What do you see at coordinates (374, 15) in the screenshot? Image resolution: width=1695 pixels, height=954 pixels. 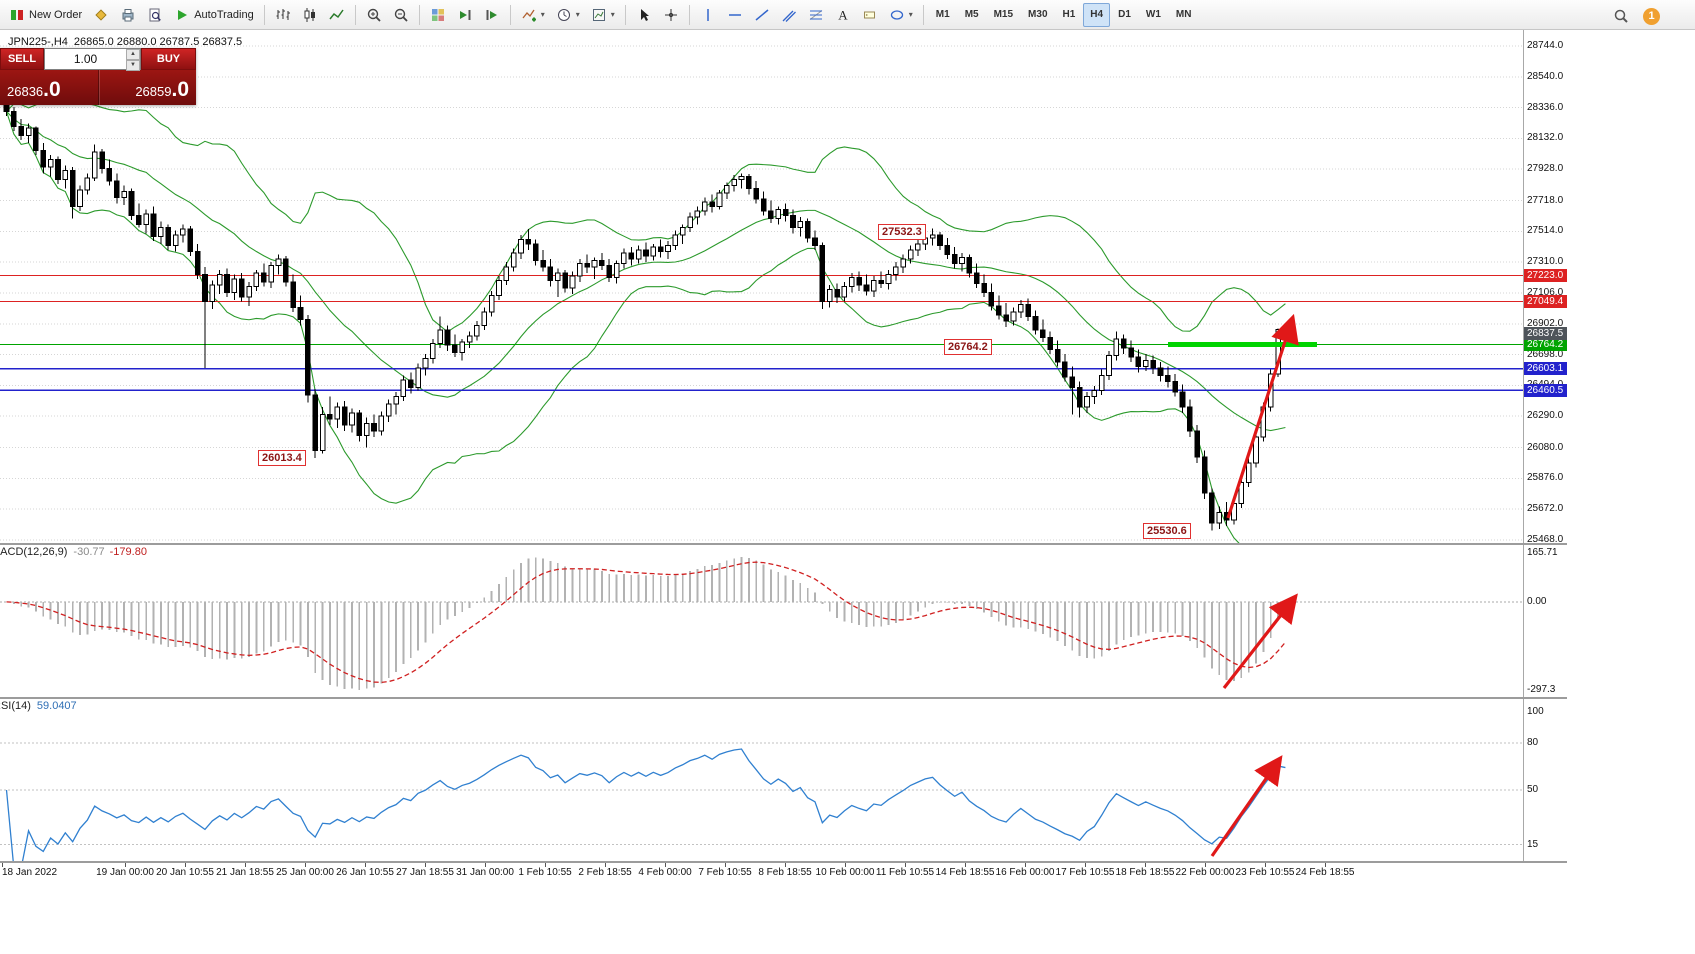 I see `zoom-in-icon` at bounding box center [374, 15].